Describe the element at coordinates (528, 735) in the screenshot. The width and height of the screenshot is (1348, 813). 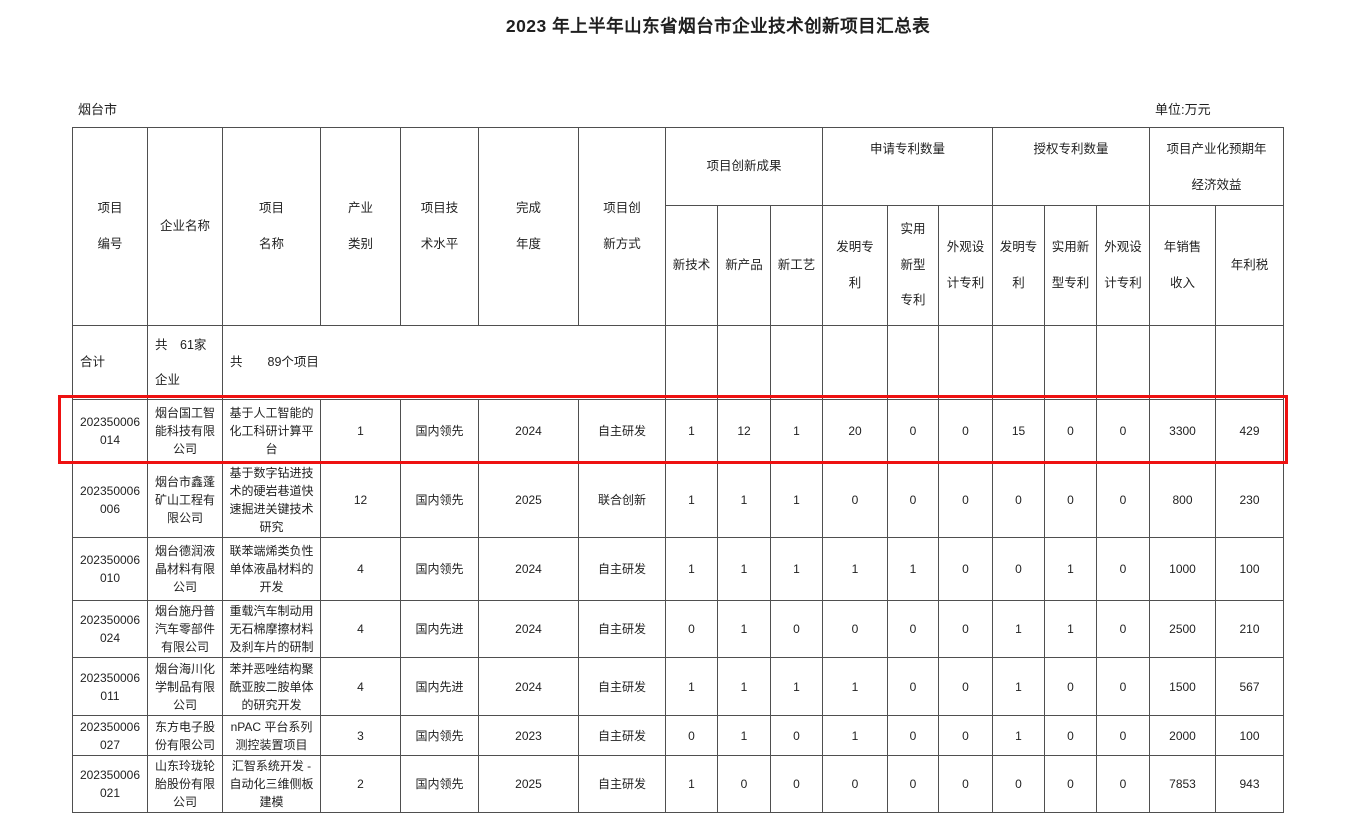
I see `completion-year: 2023` at that location.